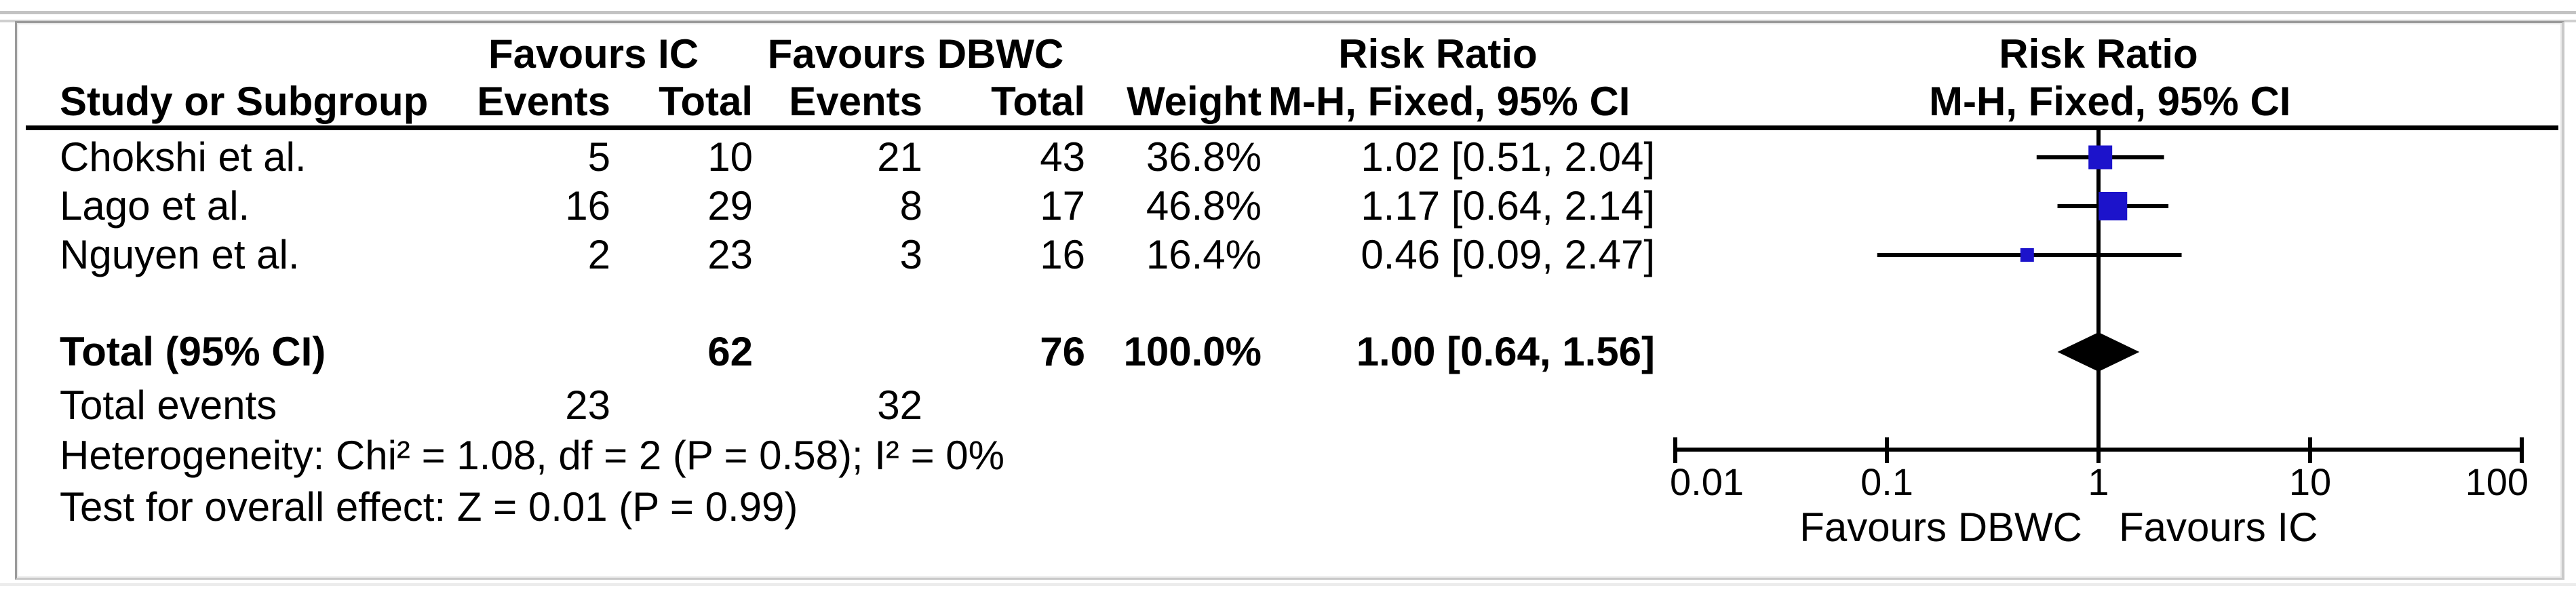 Image resolution: width=2576 pixels, height=592 pixels. Describe the element at coordinates (899, 405) in the screenshot. I see `total-events-dbwc: 32` at that location.